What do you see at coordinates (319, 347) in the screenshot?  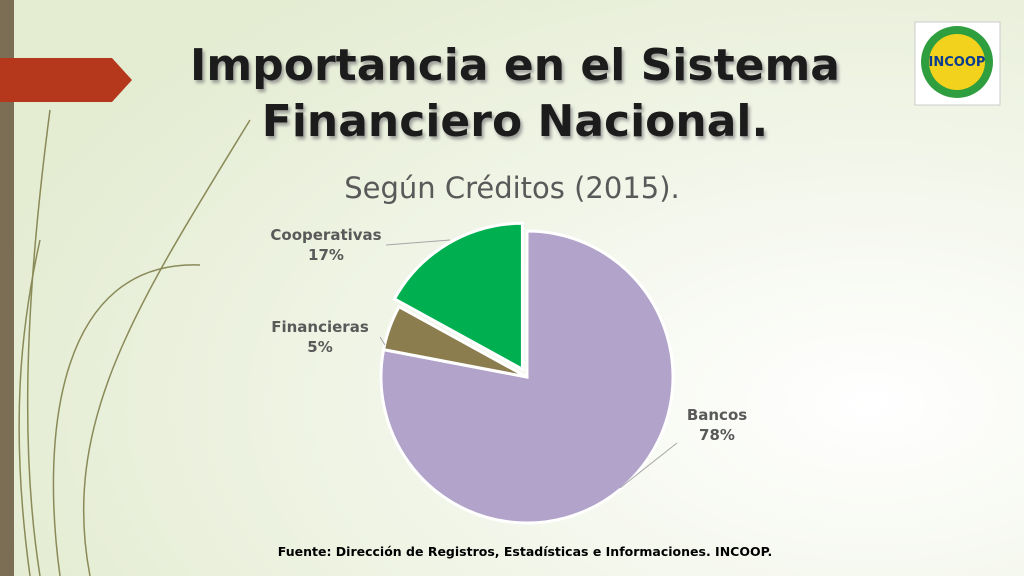 I see `slice-value-label: 5%` at bounding box center [319, 347].